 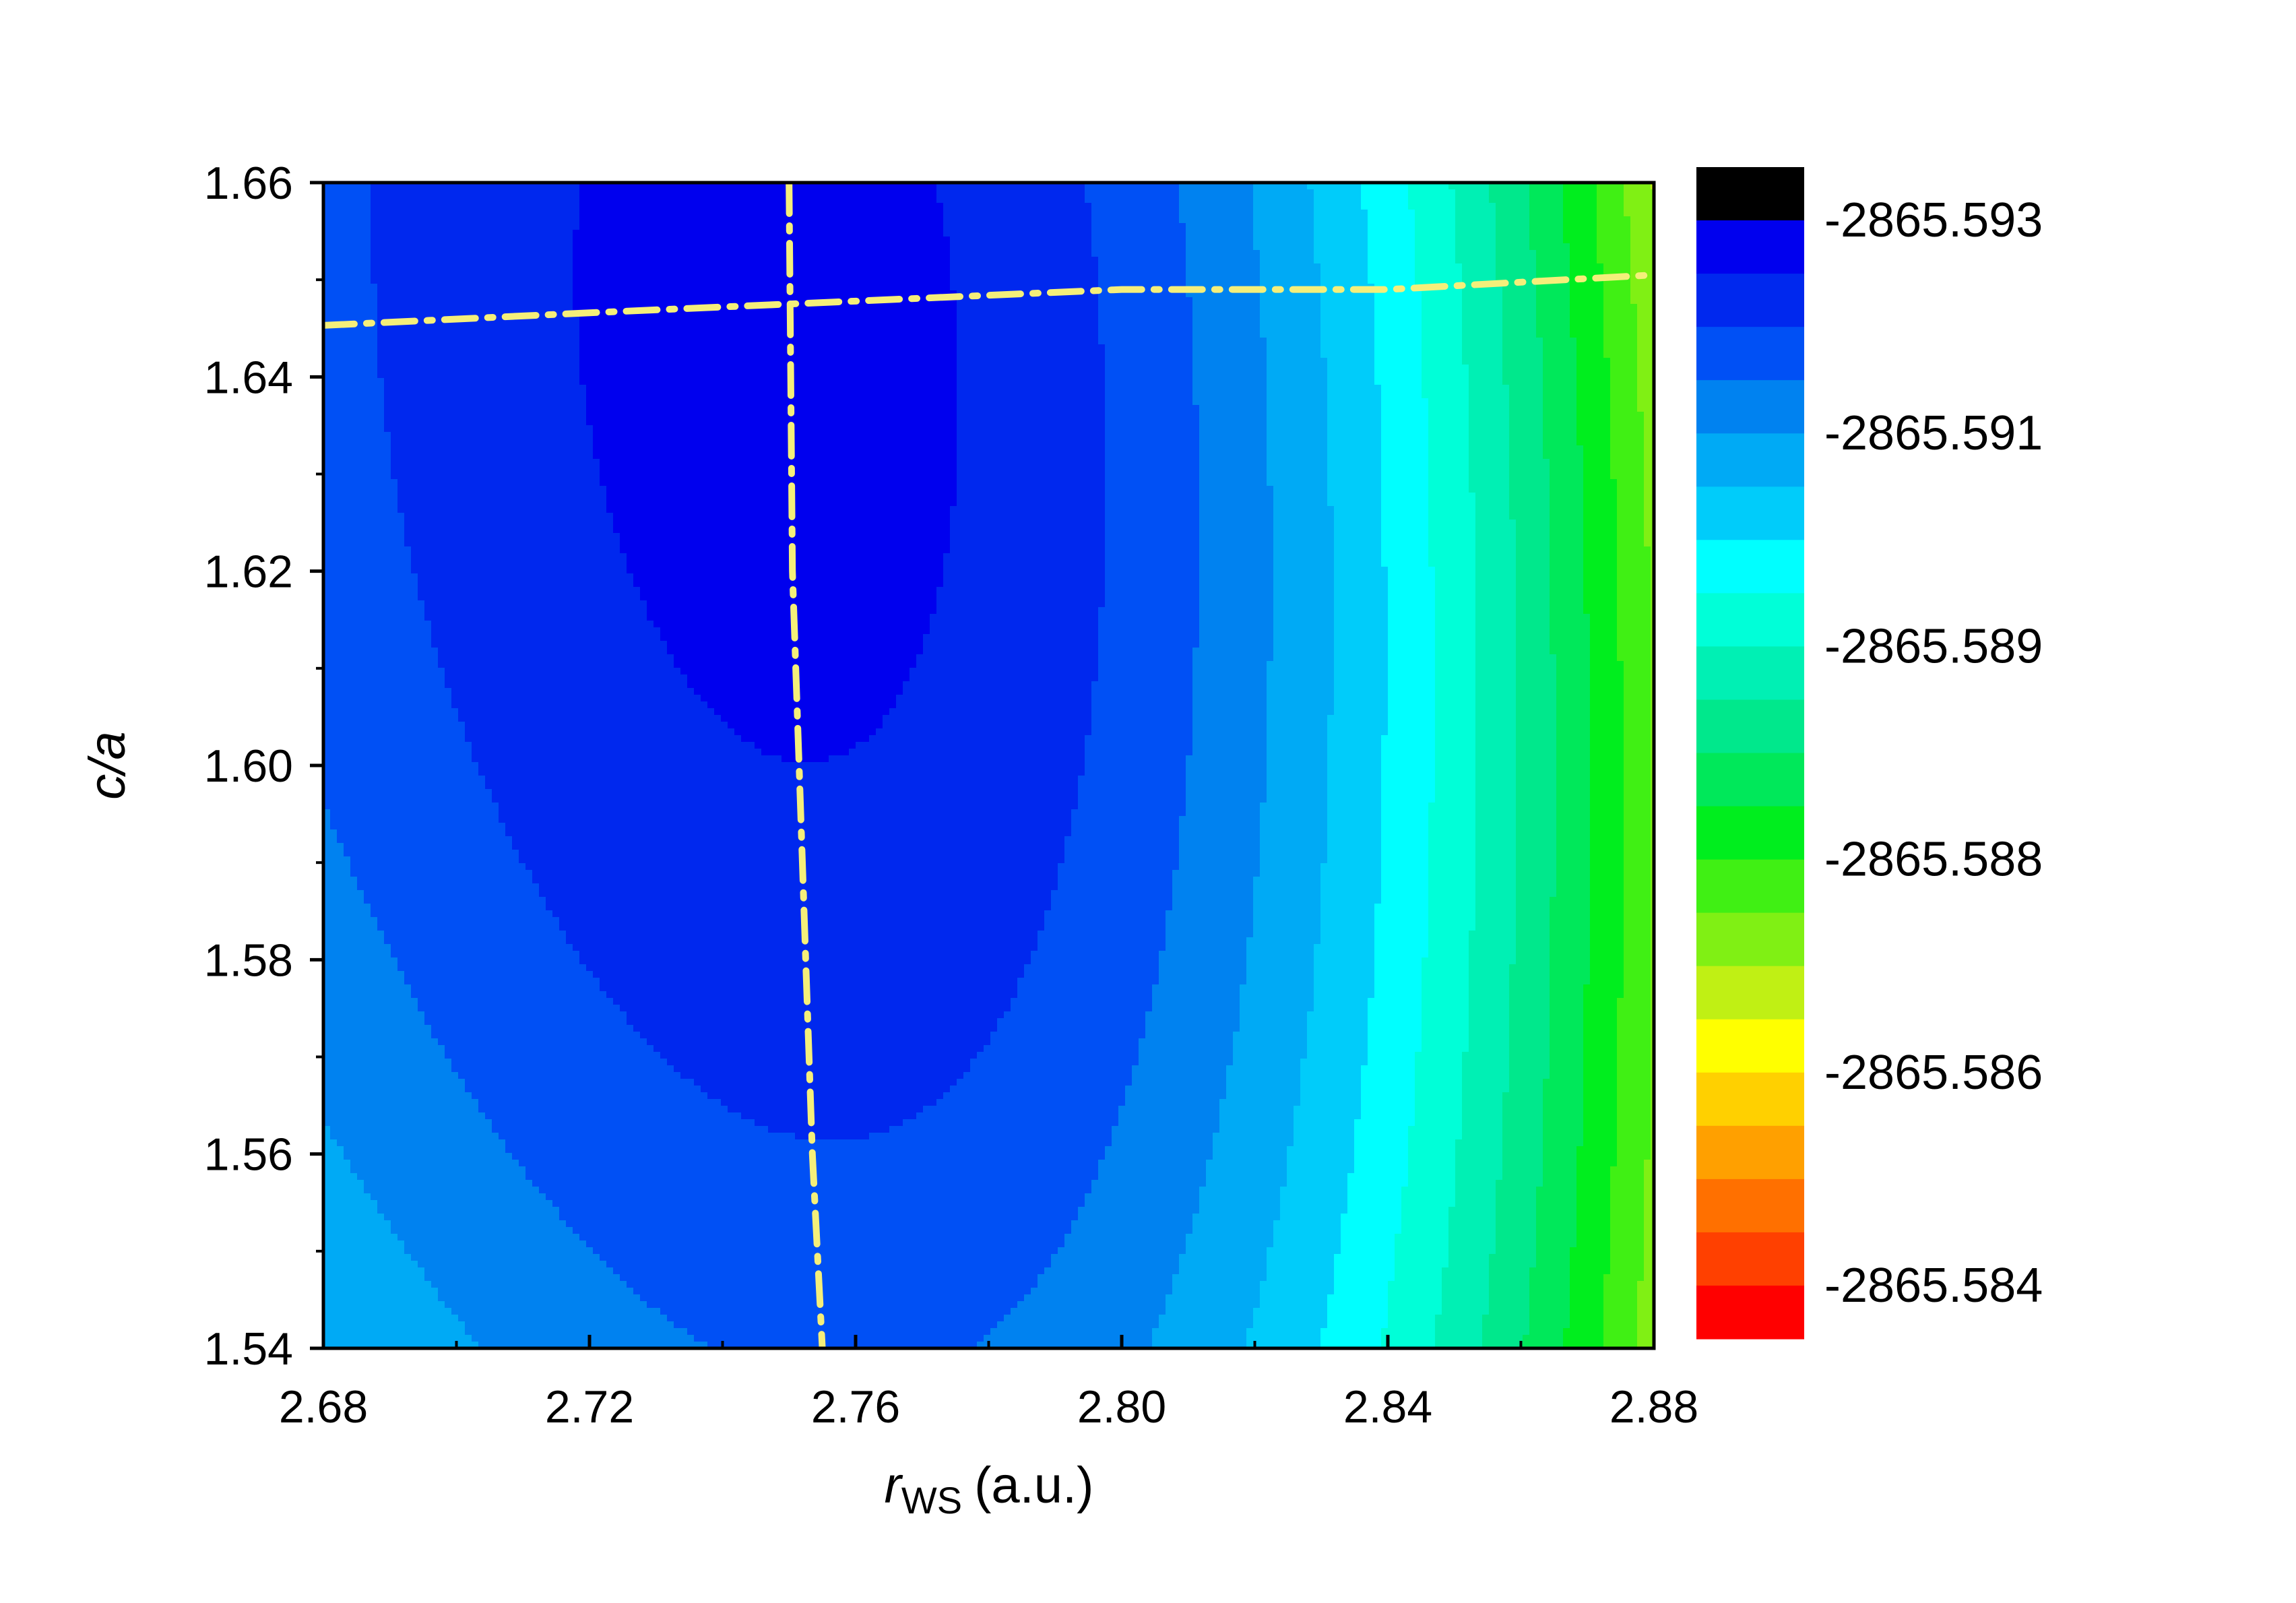 I want to click on x-tick-label: 2.84, so click(x=1387, y=1407).